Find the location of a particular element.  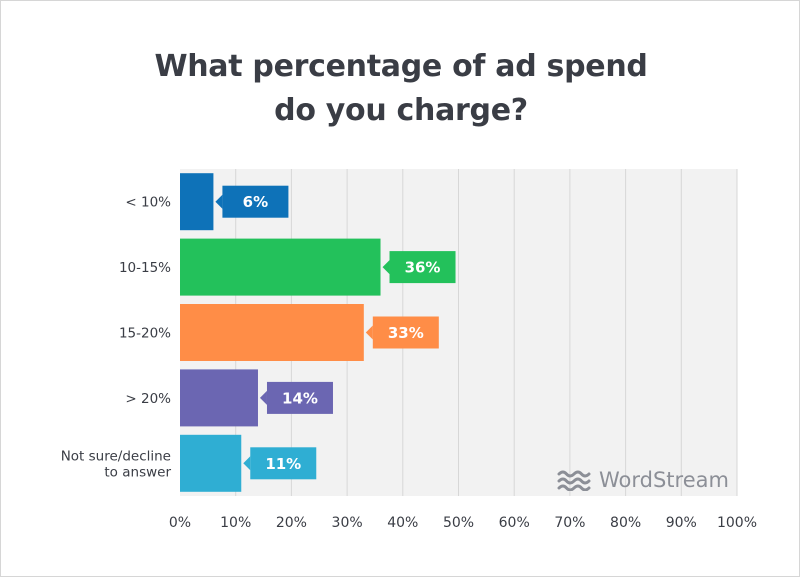

x-tick-label: 50% is located at coordinates (458, 523).